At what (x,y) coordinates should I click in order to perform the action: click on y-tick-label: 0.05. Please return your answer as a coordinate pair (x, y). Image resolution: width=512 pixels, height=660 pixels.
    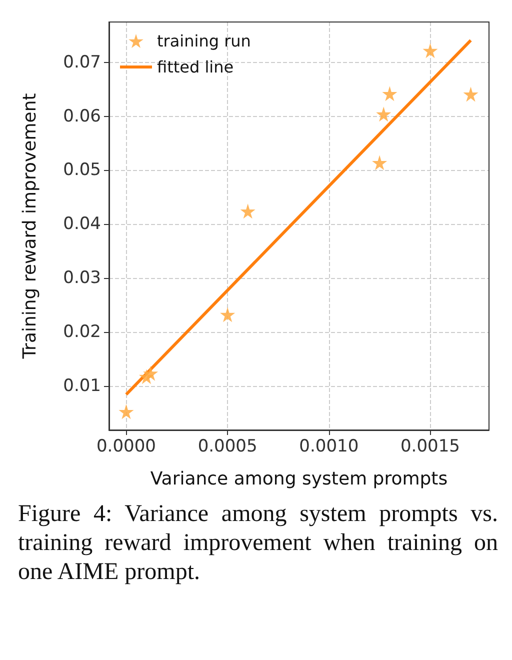
    Looking at the image, I should click on (82, 170).